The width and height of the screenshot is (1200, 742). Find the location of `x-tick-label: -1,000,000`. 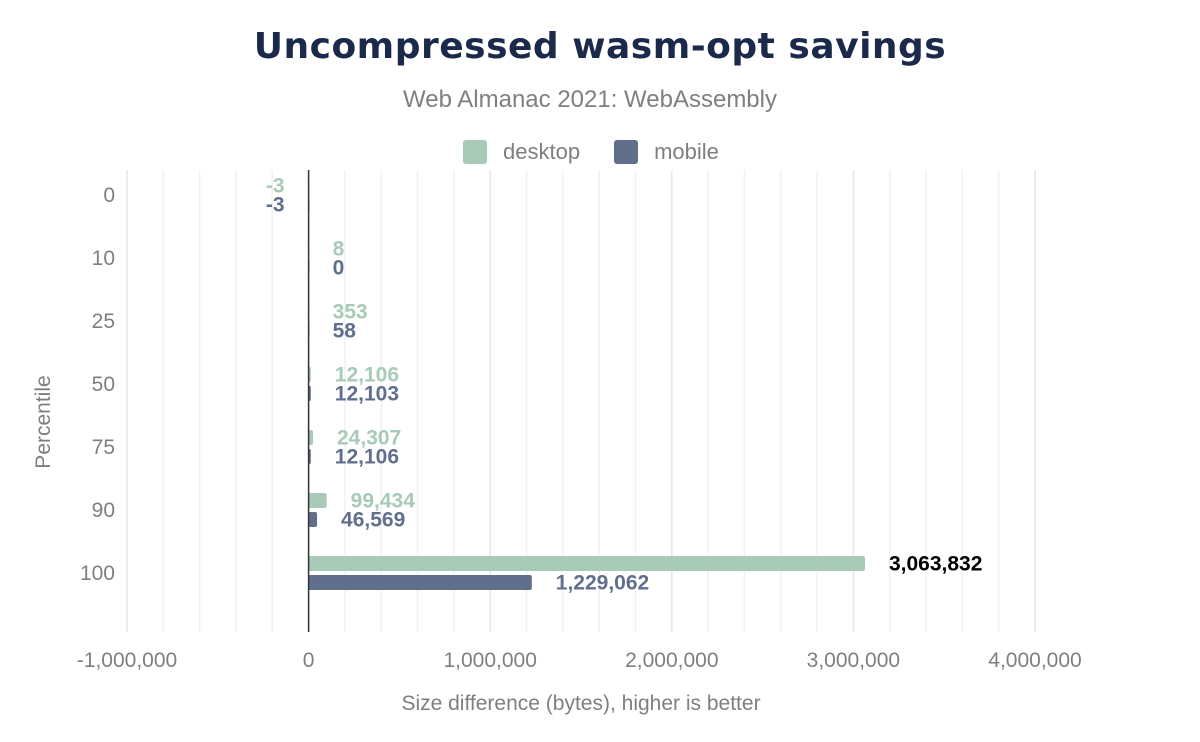

x-tick-label: -1,000,000 is located at coordinates (127, 660).